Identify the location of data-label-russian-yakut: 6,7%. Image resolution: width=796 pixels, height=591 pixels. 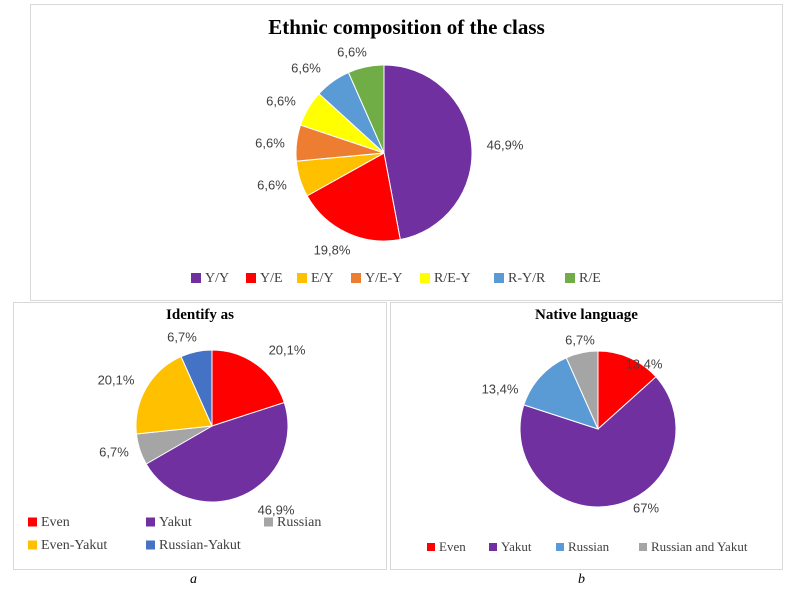
(182, 336).